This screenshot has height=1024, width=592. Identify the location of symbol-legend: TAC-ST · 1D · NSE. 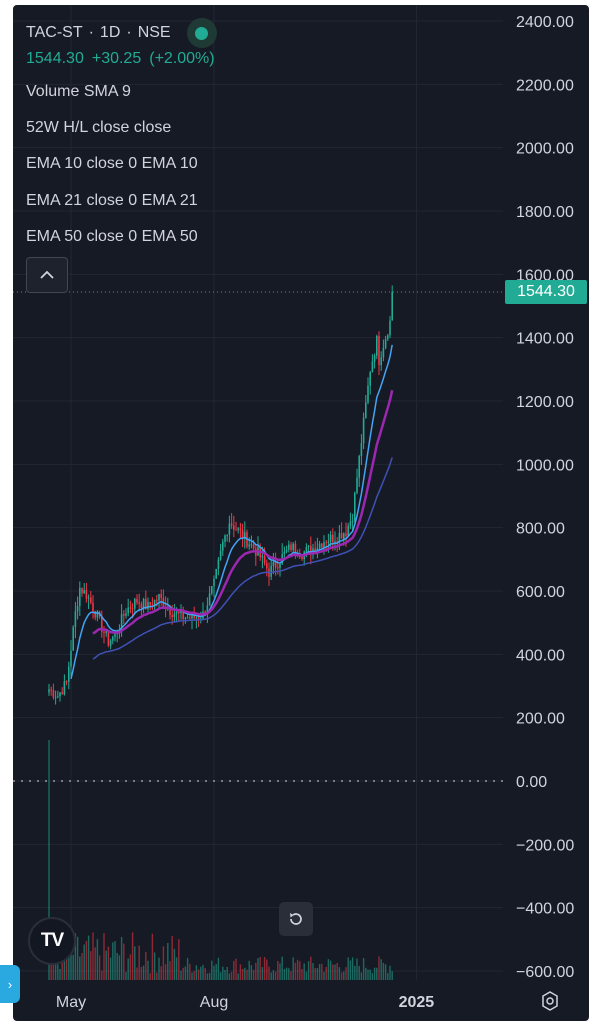
(121, 33).